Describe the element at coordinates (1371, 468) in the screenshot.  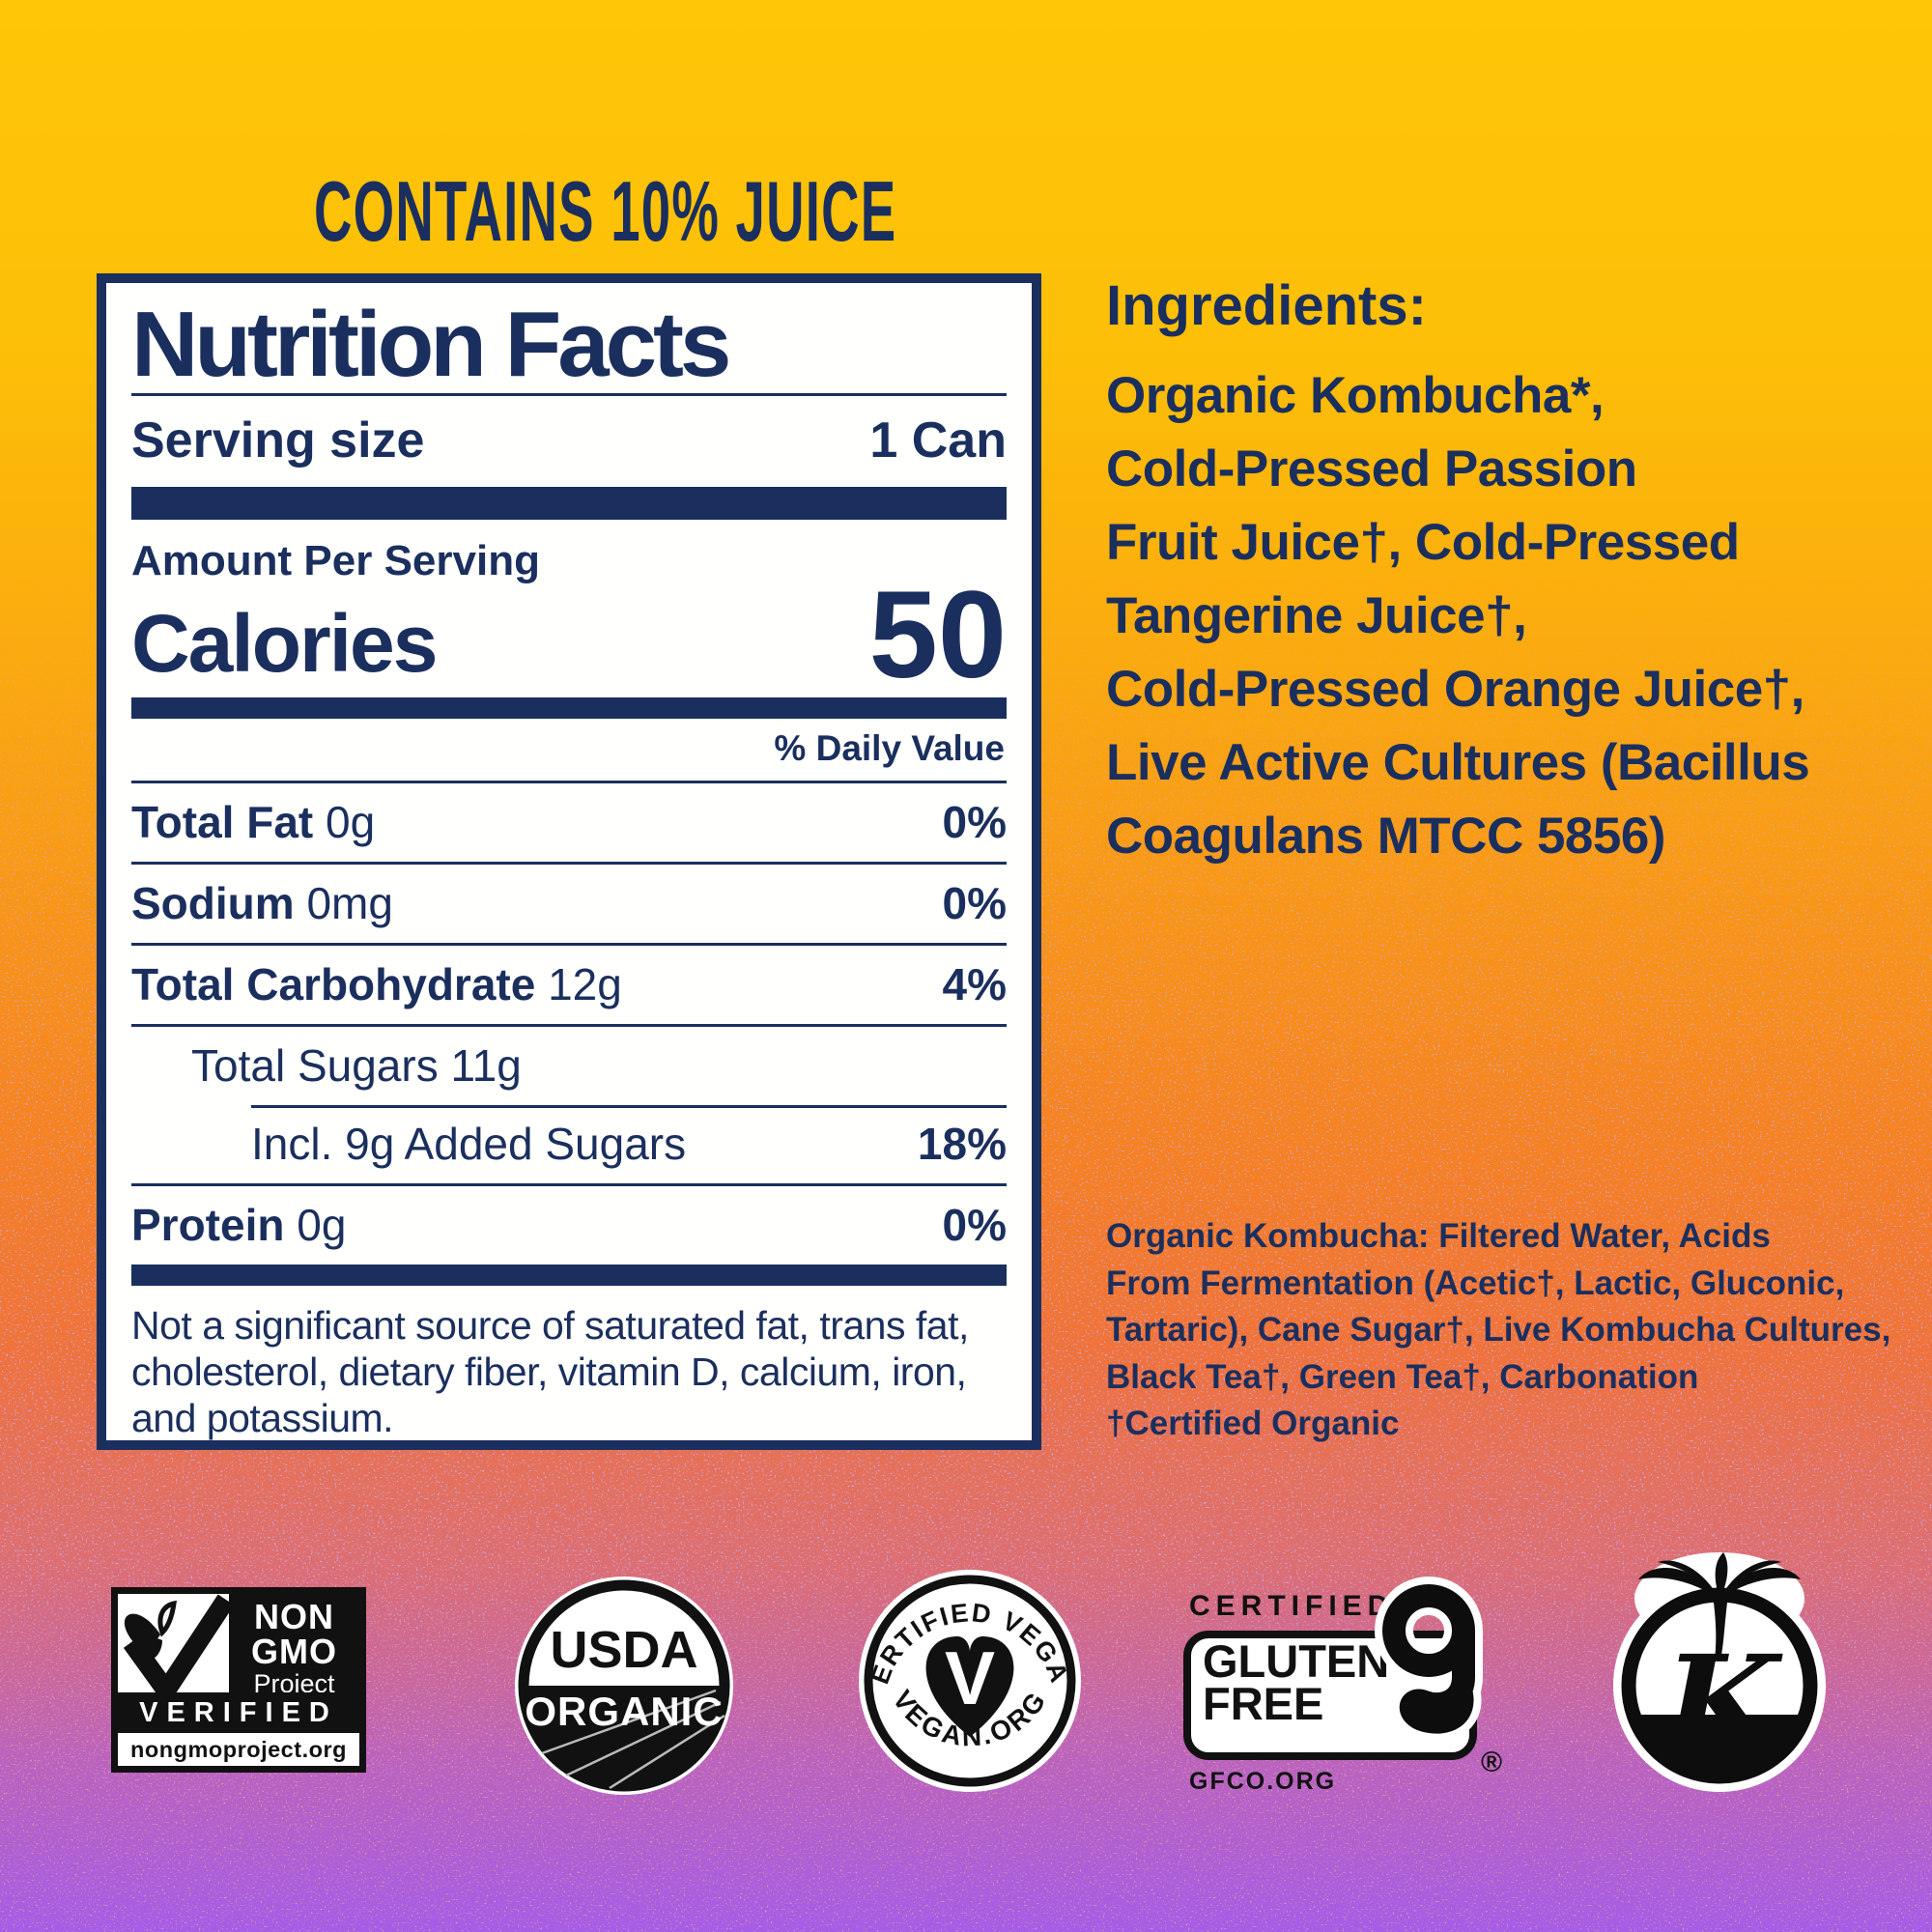
I see `ingredients-line: Cold-Pressed Passion` at that location.